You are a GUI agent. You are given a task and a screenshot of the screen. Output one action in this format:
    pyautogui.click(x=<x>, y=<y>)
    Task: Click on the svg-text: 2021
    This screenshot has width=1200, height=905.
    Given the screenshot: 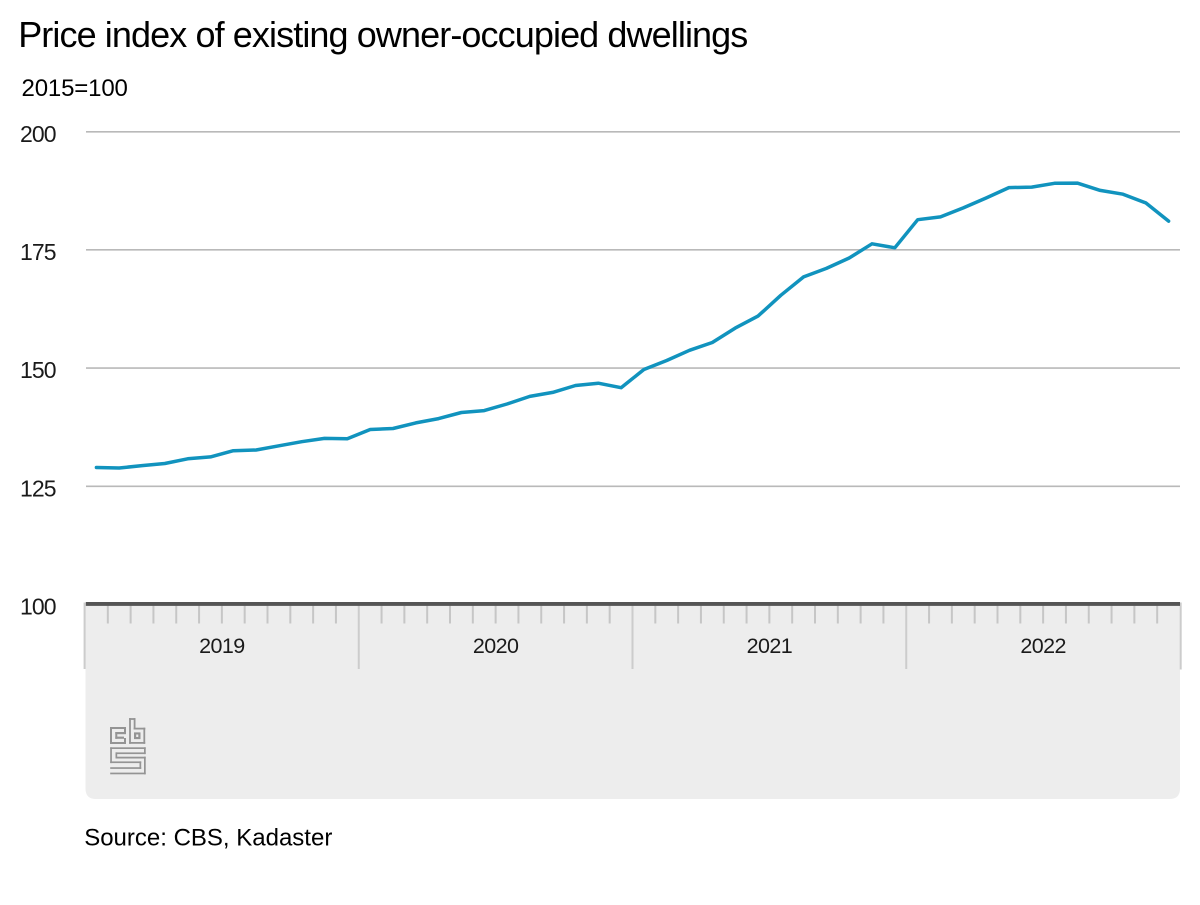 What is the action you would take?
    pyautogui.click(x=769, y=646)
    